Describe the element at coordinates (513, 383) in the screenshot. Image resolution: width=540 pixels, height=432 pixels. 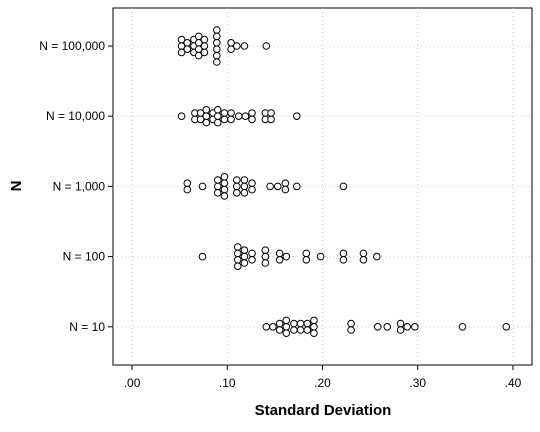
I see `x-tick-label: .40` at that location.